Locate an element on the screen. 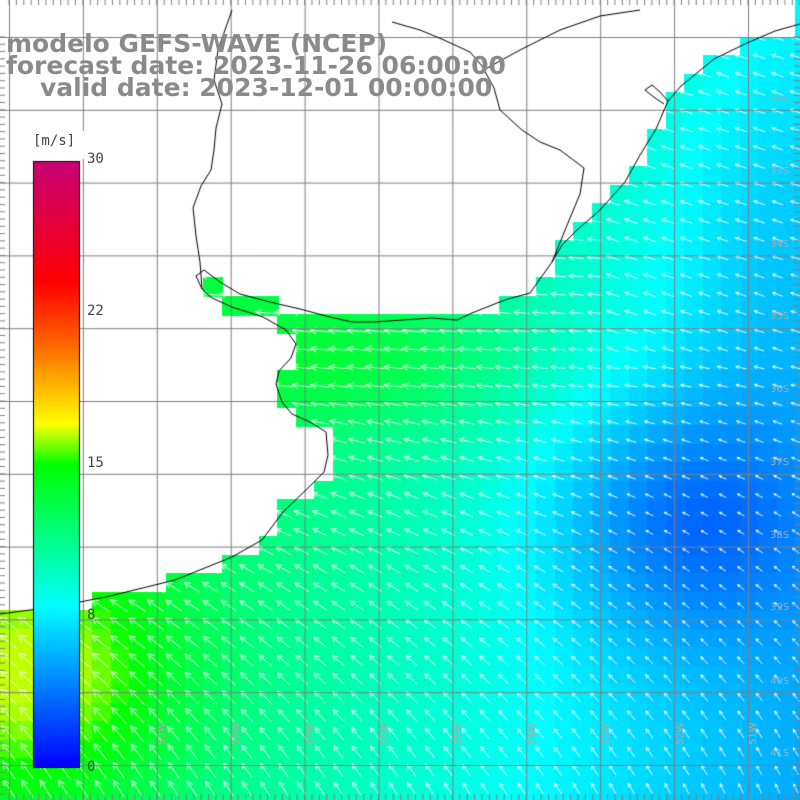 This screenshot has height=800, width=800. lat-label: 34S is located at coordinates (780, 244).